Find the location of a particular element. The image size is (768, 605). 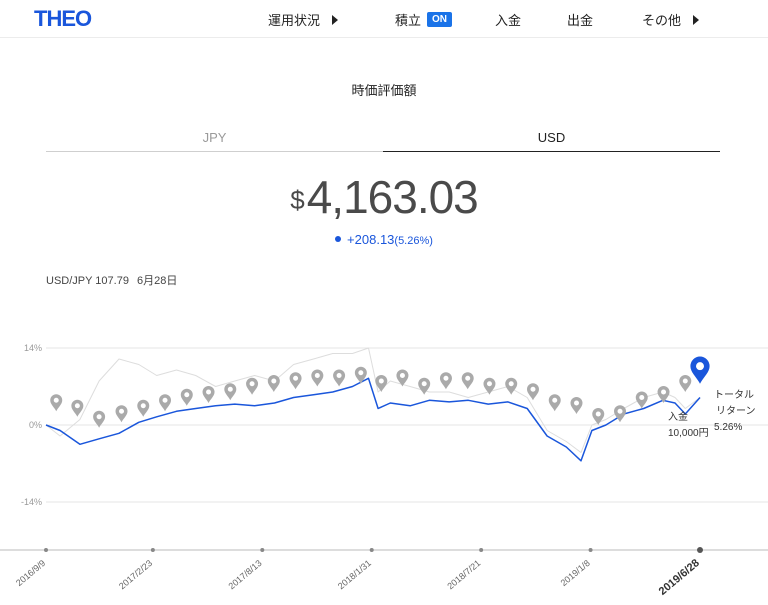

market-value: $4,163.03 is located at coordinates (384, 197).